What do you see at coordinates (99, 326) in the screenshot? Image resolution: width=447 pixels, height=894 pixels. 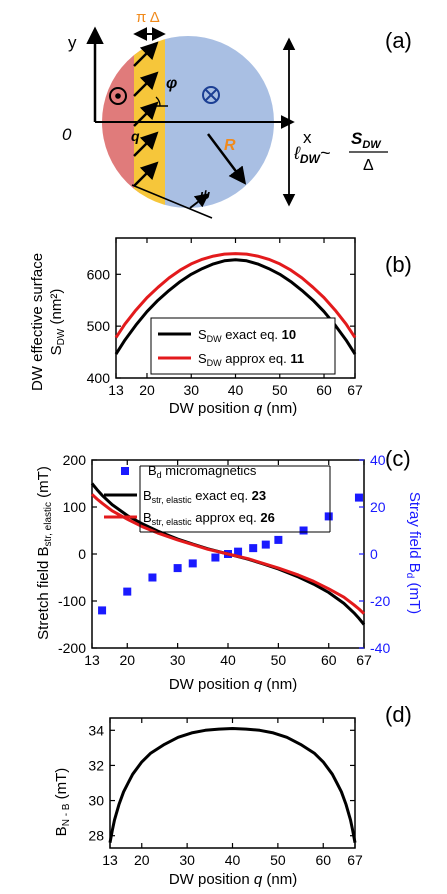 I see `panel-b-ytick-label: 500` at bounding box center [99, 326].